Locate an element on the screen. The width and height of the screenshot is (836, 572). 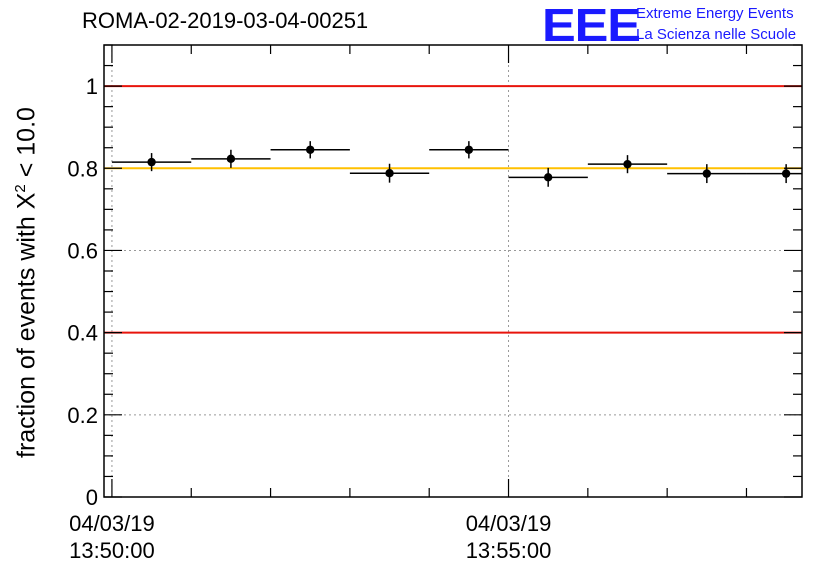
chart-title: ROMA-02-2019-03-04-00251 is located at coordinates (225, 20).